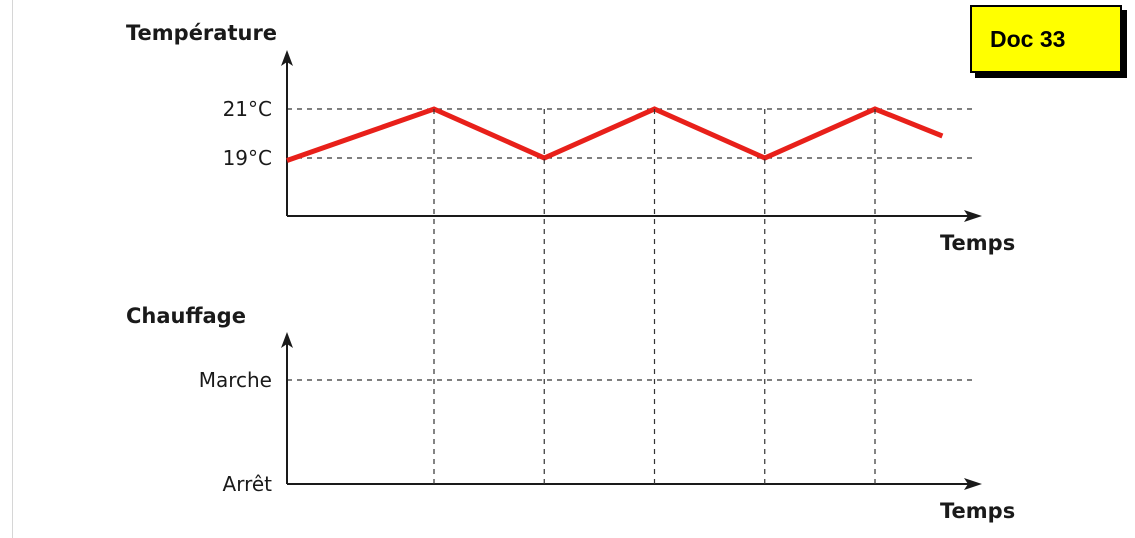  I want to click on heating-axis-title: Chauffage, so click(186, 316).